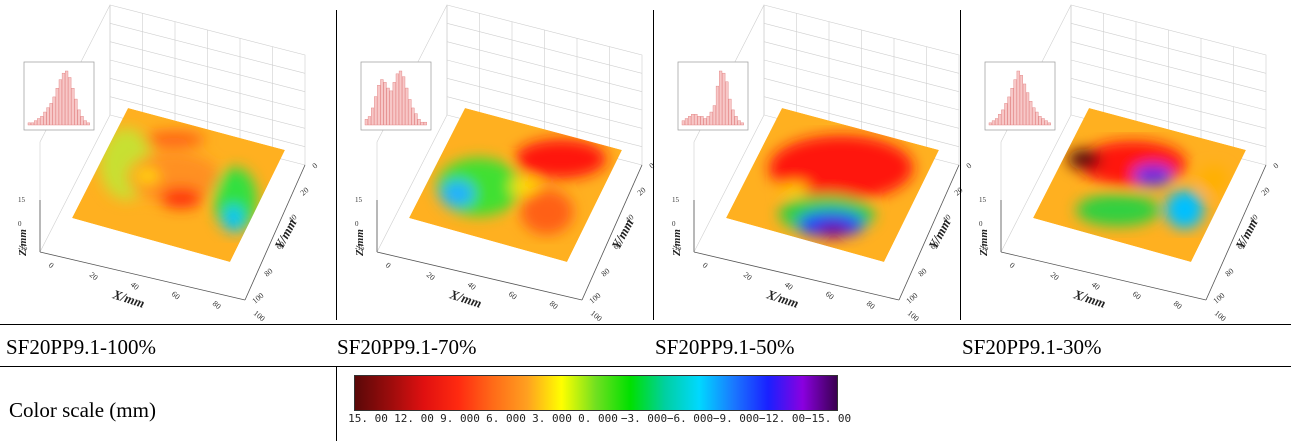  Describe the element at coordinates (23, 248) in the screenshot. I see `z-tick: -15` at that location.